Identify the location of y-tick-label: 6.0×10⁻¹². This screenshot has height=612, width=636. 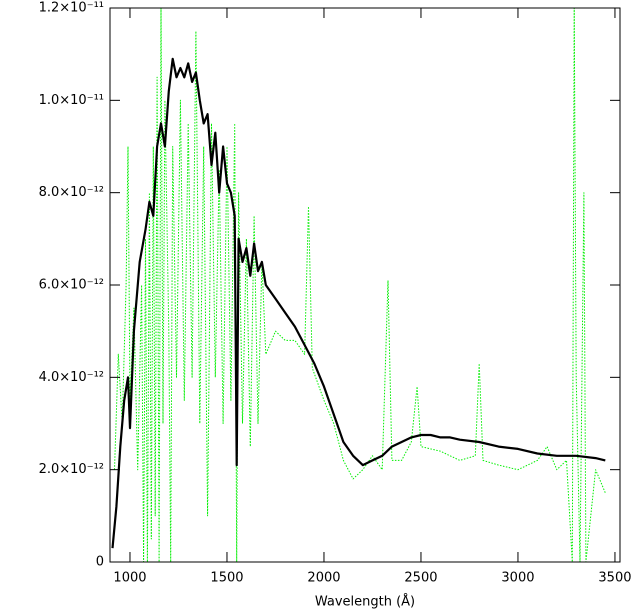
(71, 285).